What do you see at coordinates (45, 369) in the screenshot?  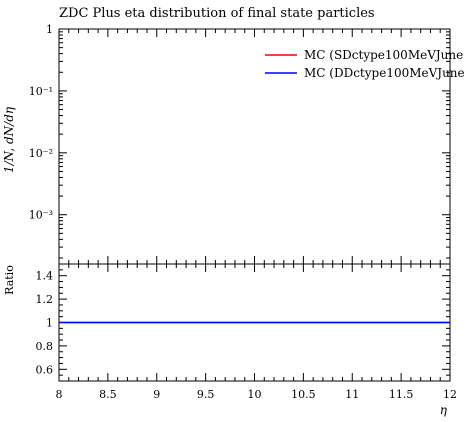 I see `ratio-y-tick-label: 0.6` at bounding box center [45, 369].